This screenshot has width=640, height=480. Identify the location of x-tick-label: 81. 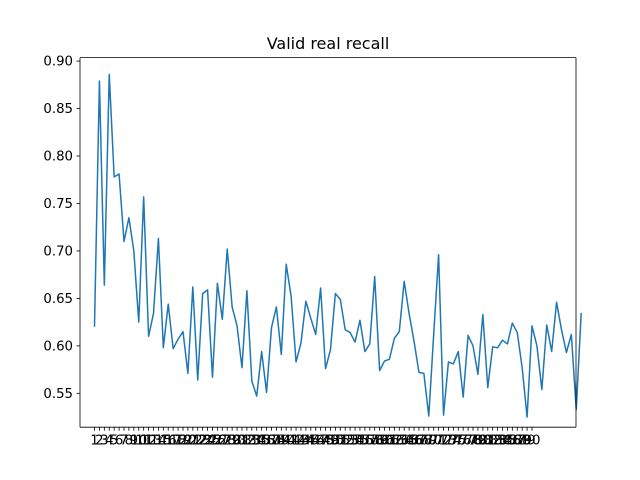
(487, 441).